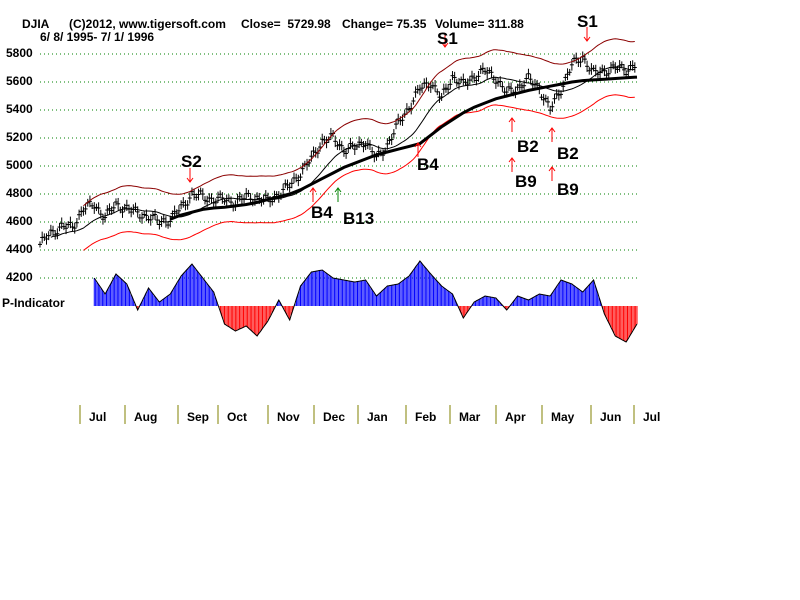 The image size is (800, 600). I want to click on y-tick-label: 5200, so click(19, 137).